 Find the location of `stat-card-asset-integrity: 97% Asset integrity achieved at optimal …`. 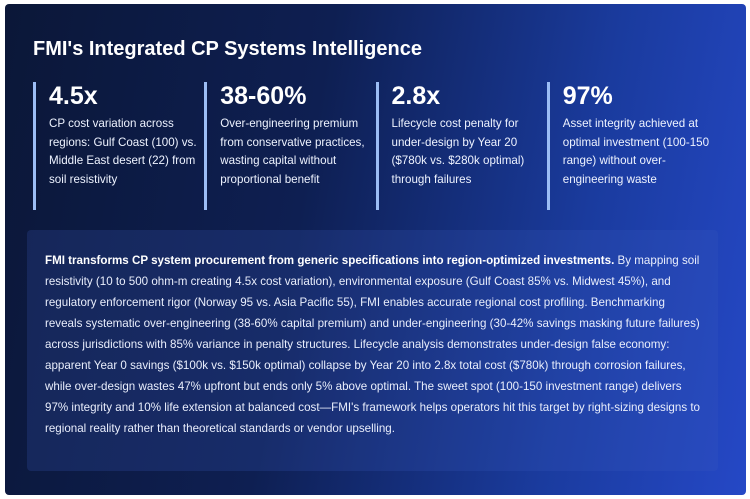

stat-card-asset-integrity: 97% Asset integrity achieved at optimal … is located at coordinates (632, 146).